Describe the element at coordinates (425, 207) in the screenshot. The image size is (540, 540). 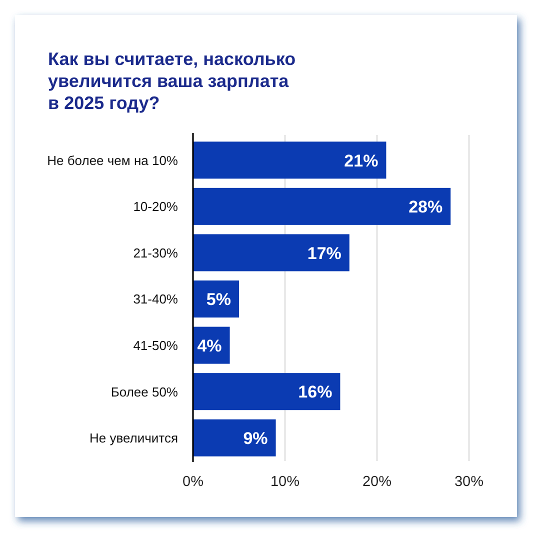
I see `data-label: 28%` at that location.